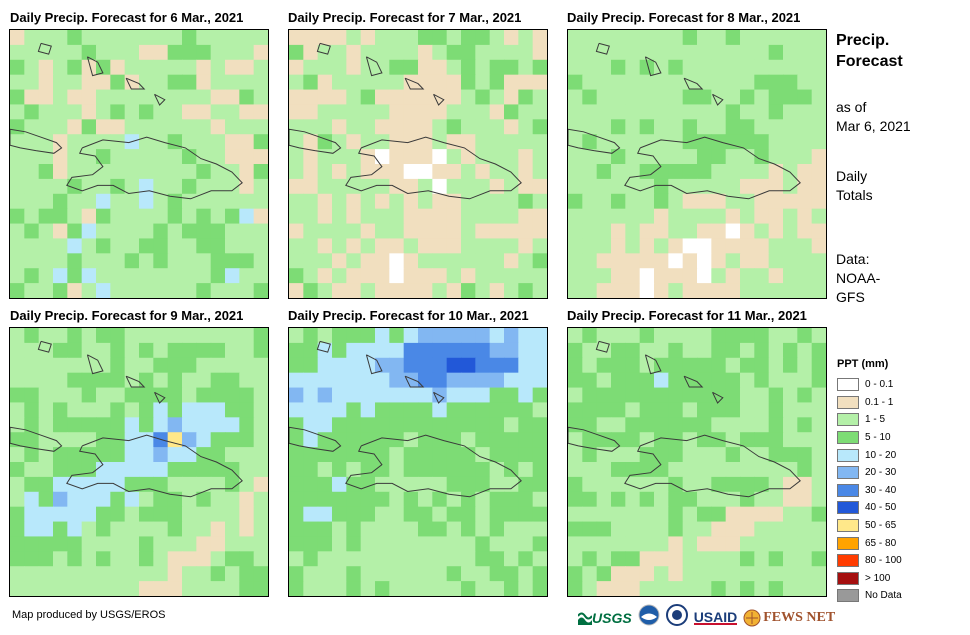 The image size is (970, 635). What do you see at coordinates (715, 616) in the screenshot?
I see `usaid-logo-text: USAID` at bounding box center [715, 616].